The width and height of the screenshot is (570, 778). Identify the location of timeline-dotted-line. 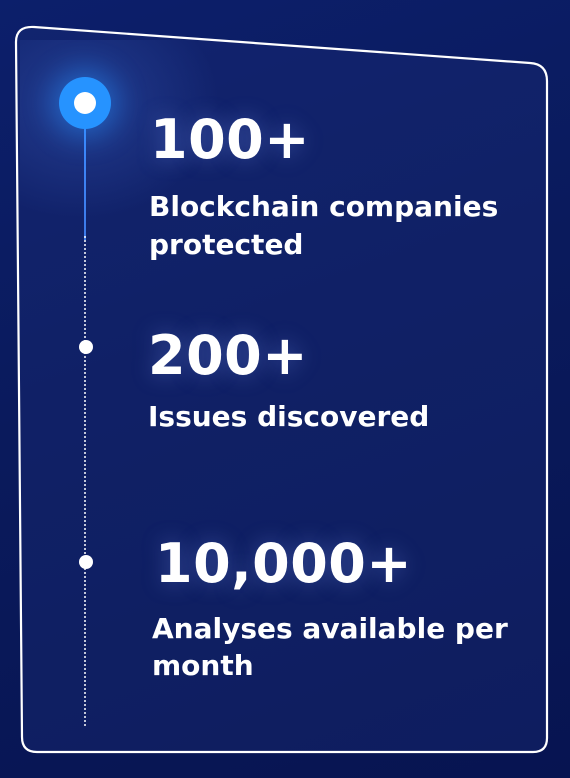
(85, 481).